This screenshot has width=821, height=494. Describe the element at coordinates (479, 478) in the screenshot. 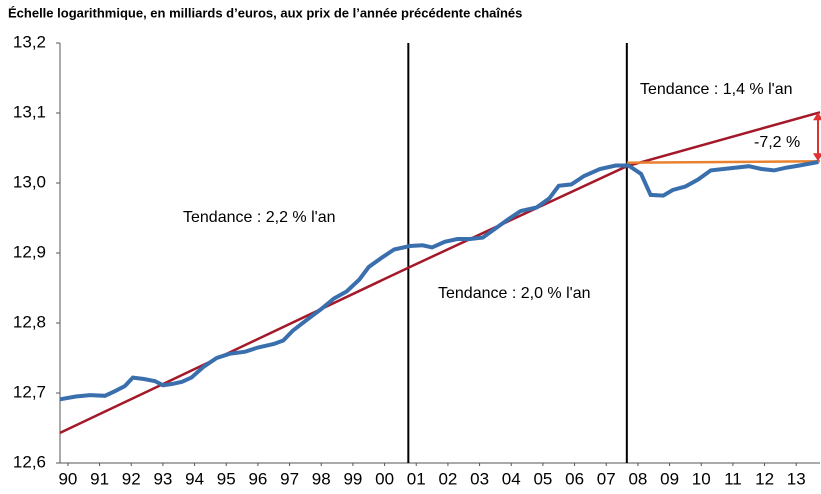

I see `x-tick-label: 03` at that location.